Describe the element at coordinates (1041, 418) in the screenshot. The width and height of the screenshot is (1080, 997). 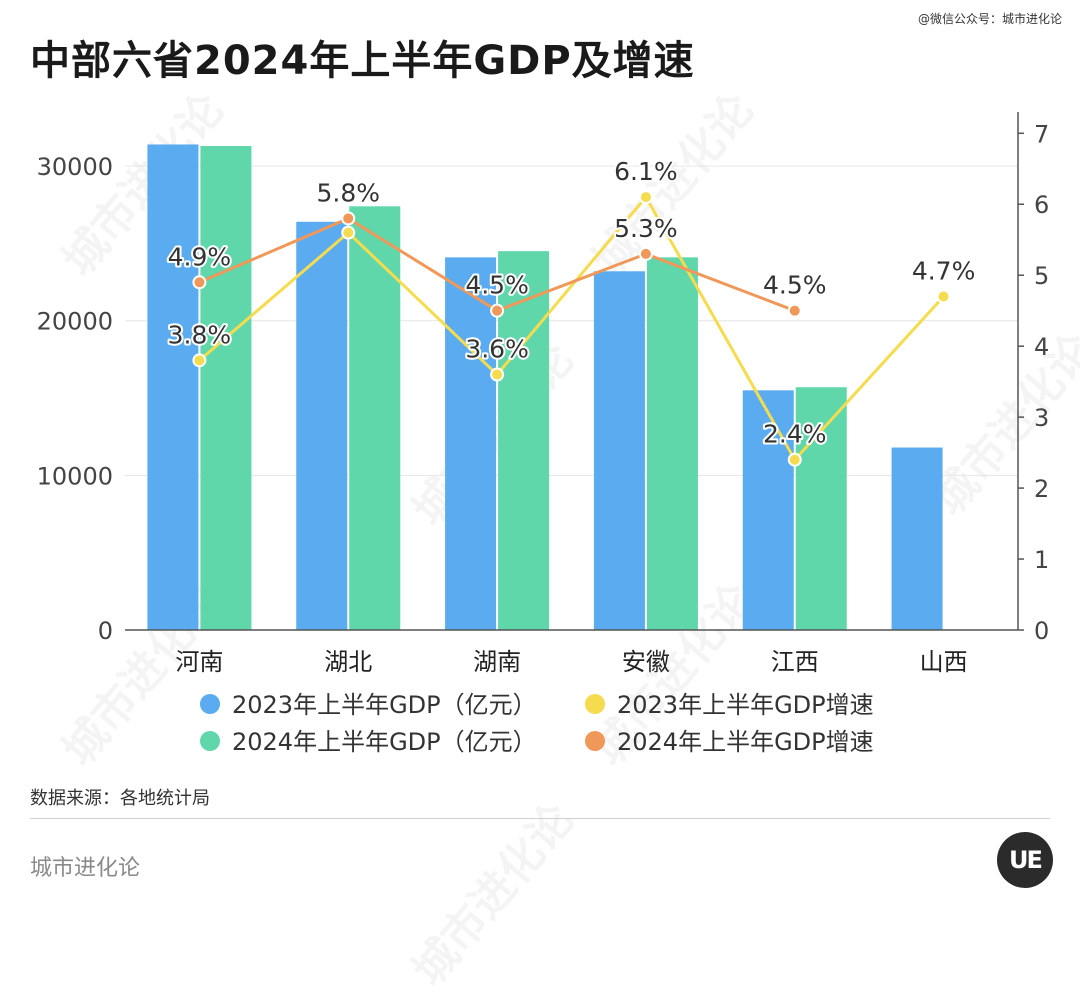
I see `y-right-tick-label: 3` at that location.